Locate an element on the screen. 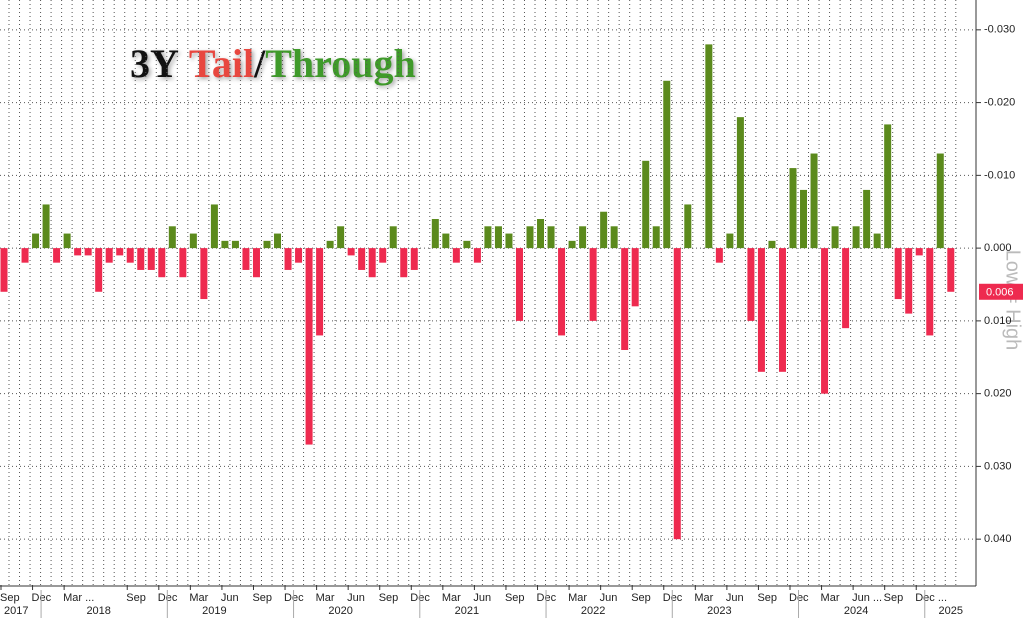  last-value-box is located at coordinates (1001, 291).